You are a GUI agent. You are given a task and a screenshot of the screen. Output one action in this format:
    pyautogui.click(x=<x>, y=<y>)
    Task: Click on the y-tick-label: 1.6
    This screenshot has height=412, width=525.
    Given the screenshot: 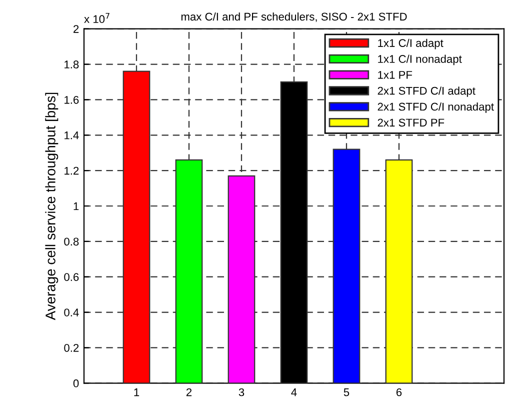 What is the action you would take?
    pyautogui.click(x=71, y=100)
    